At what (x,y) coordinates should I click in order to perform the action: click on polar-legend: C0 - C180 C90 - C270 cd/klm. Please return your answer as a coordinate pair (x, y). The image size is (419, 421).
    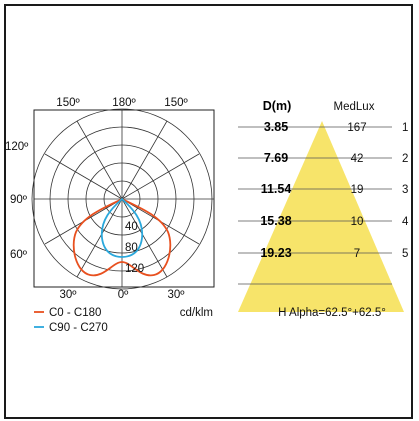
    Looking at the image, I should click on (123, 320).